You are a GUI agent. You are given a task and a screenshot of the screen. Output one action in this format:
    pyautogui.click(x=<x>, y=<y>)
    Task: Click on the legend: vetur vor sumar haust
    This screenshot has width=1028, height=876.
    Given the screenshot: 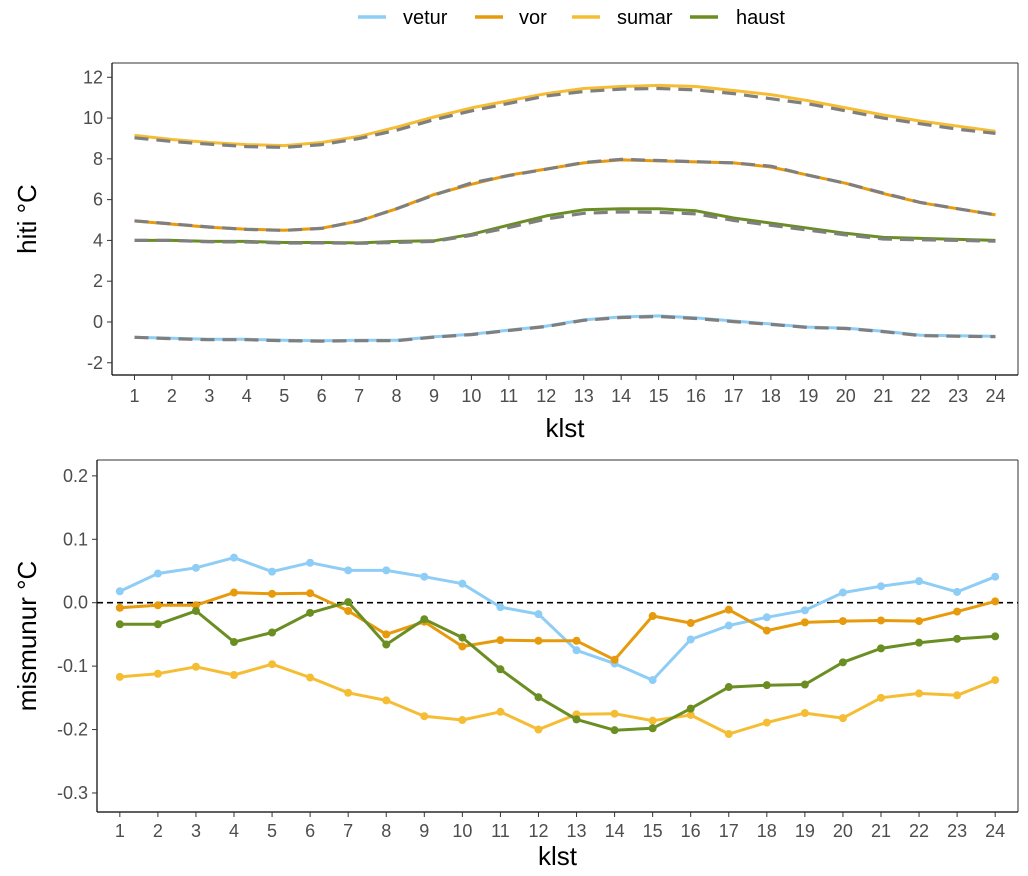 What is the action you would take?
    pyautogui.click(x=571, y=18)
    